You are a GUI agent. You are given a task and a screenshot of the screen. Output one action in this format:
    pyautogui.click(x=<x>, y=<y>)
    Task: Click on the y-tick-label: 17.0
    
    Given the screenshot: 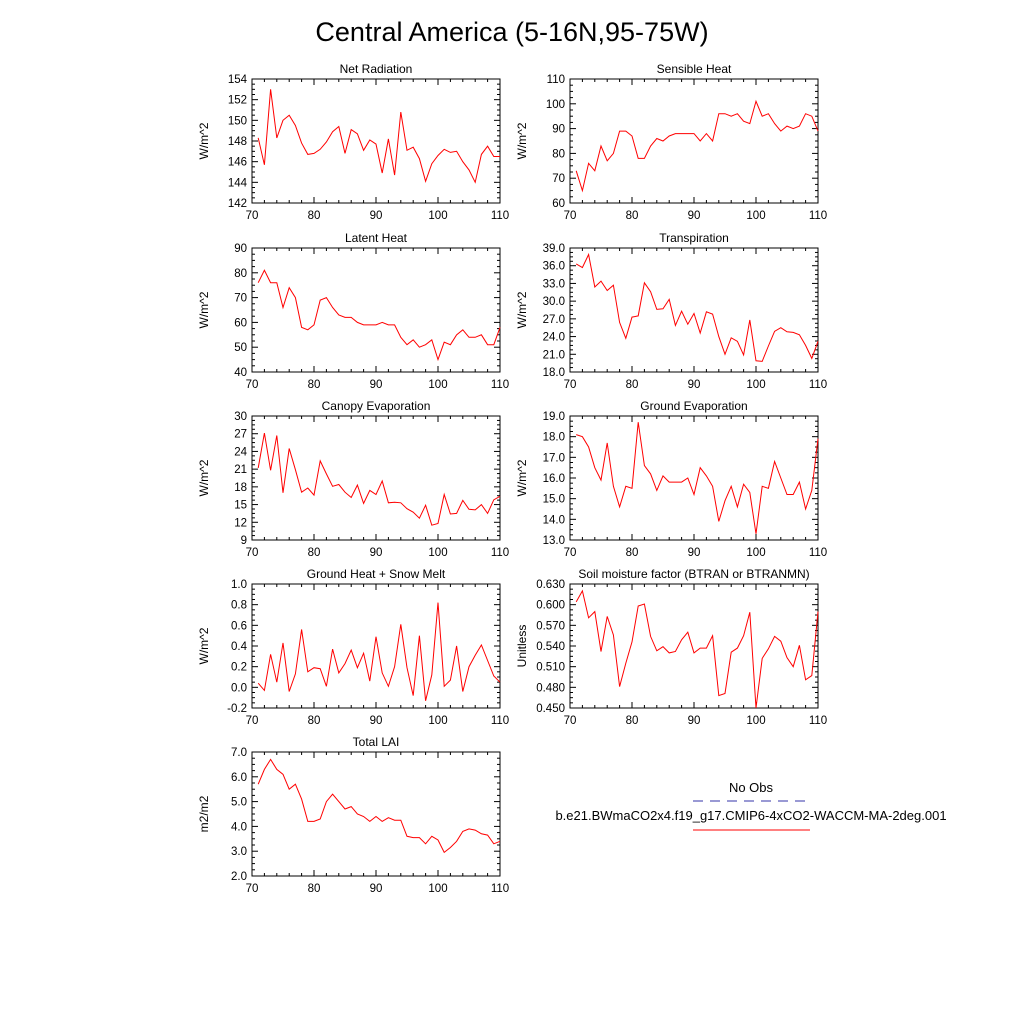 What is the action you would take?
    pyautogui.click(x=554, y=458)
    